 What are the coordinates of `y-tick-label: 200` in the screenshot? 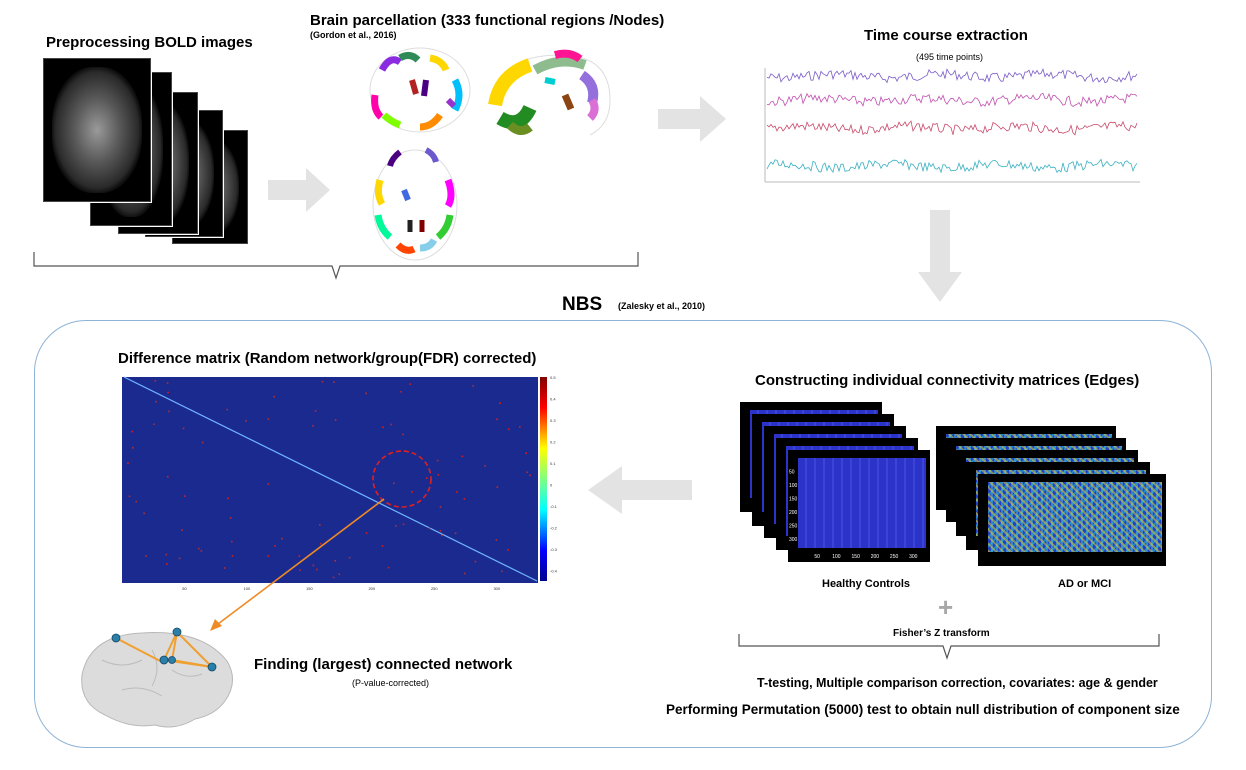 It's located at (793, 513).